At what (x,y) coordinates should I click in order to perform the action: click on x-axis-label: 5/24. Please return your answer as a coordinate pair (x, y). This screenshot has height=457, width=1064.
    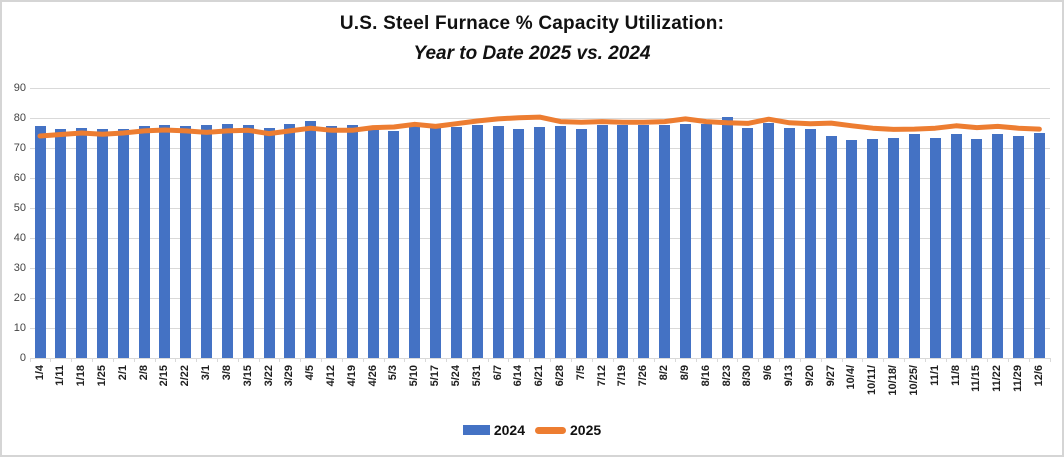
    Looking at the image, I should click on (455, 376).